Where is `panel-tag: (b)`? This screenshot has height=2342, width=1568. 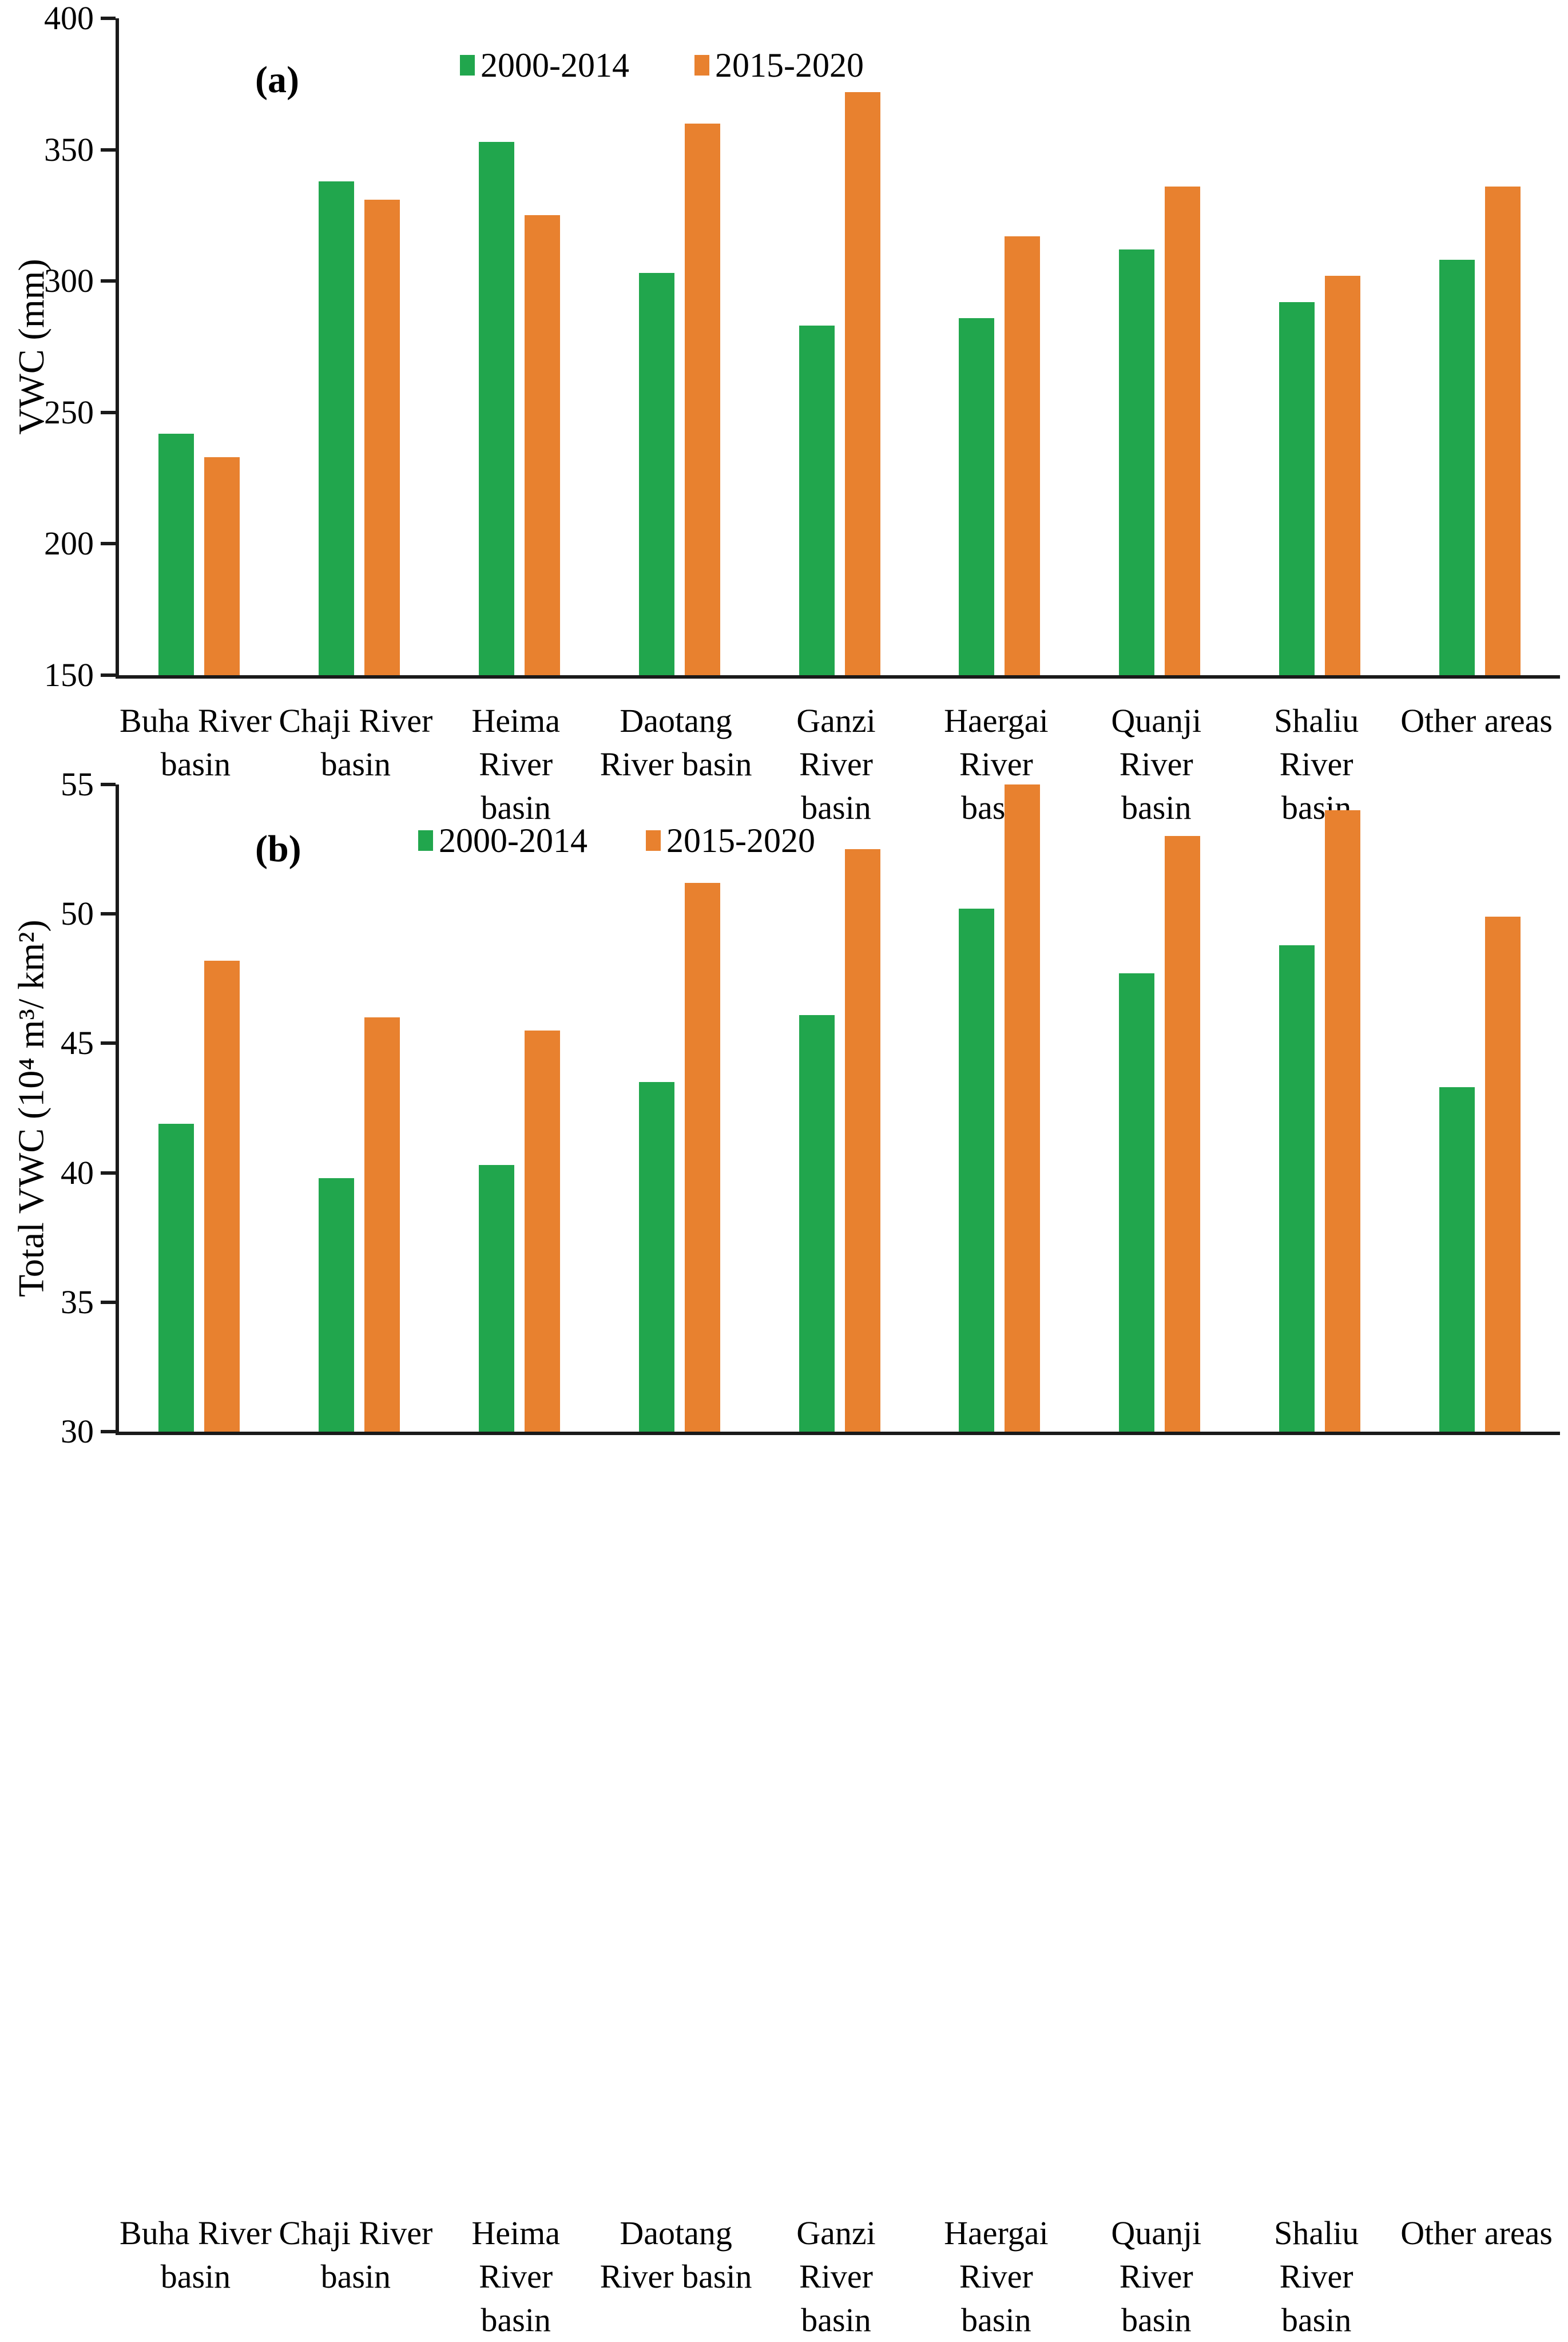 panel-tag: (b) is located at coordinates (278, 849).